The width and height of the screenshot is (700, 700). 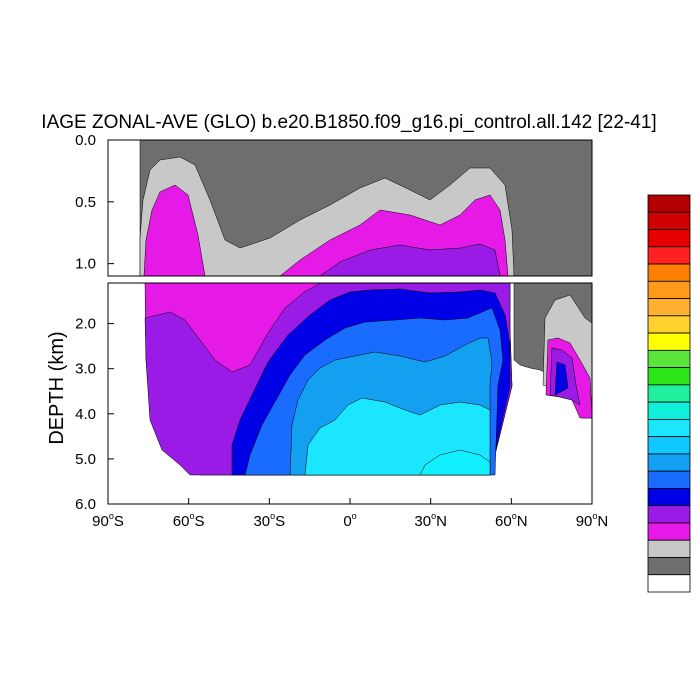 What do you see at coordinates (430, 520) in the screenshot?
I see `x-tick-label: 30oN` at bounding box center [430, 520].